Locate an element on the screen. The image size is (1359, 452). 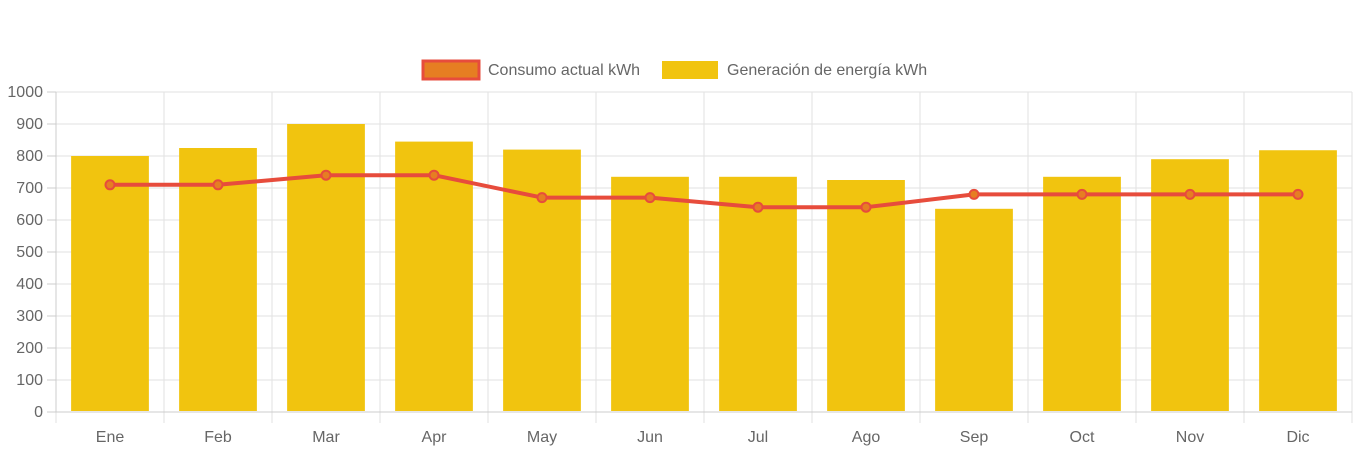
bar-may is located at coordinates (542, 280).